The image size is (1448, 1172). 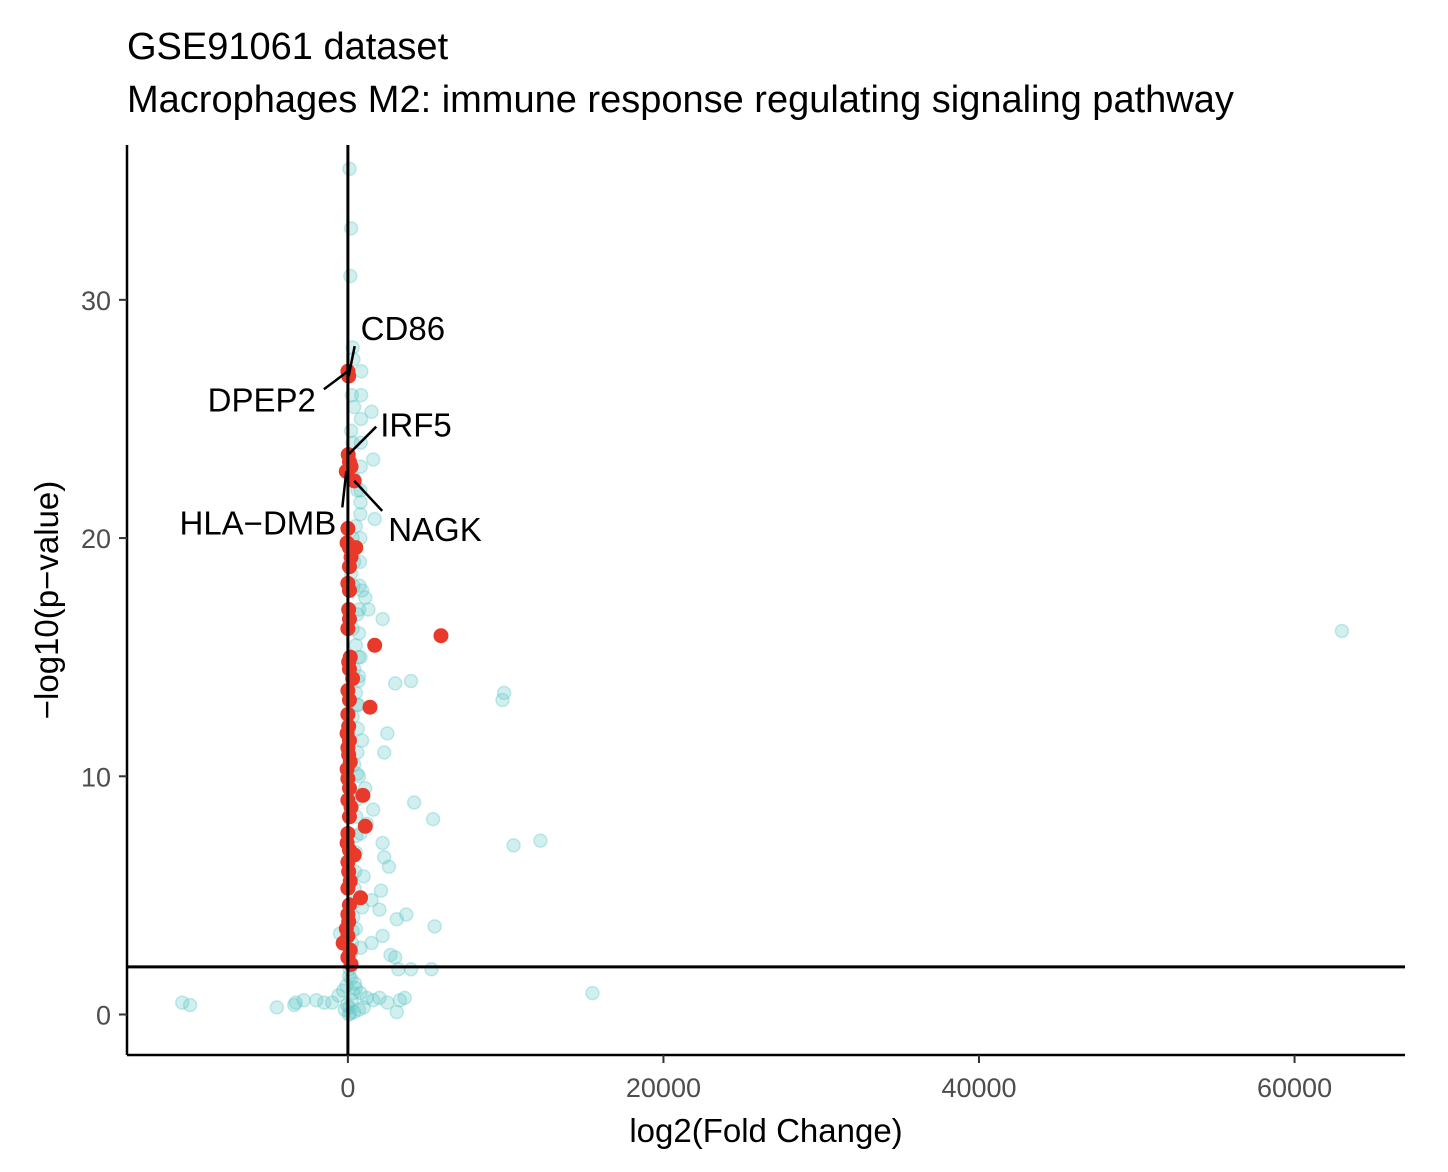 I want to click on gene-label: HLA−DMB, so click(x=257, y=522).